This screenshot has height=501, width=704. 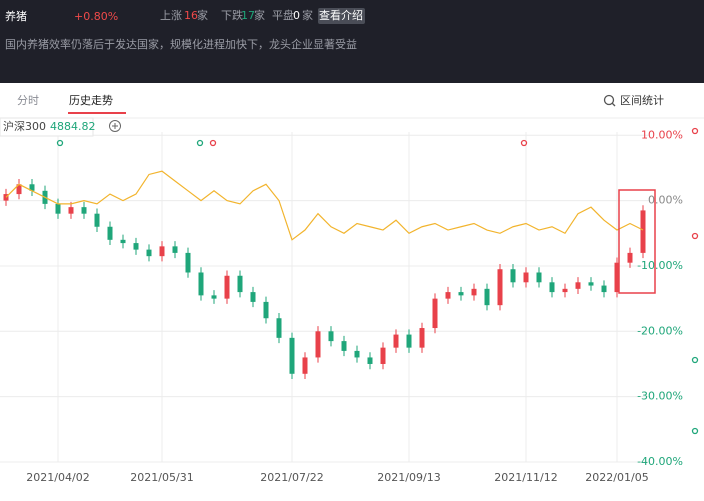 I want to click on index-line, so click(x=324, y=205).